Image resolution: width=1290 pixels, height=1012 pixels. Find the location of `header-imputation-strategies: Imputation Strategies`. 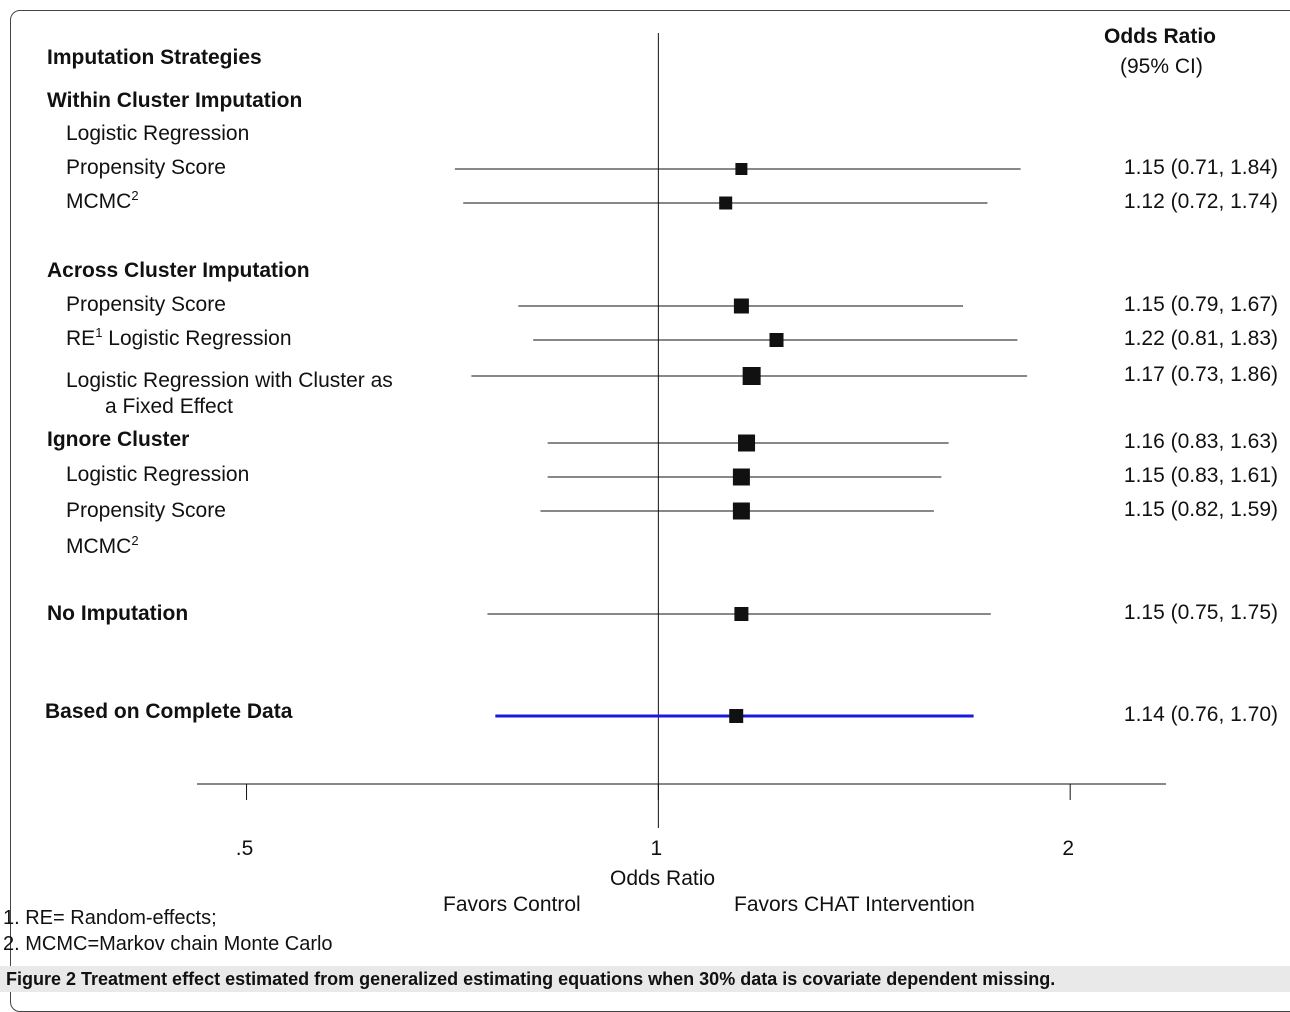

header-imputation-strategies: Imputation Strategies is located at coordinates (154, 57).